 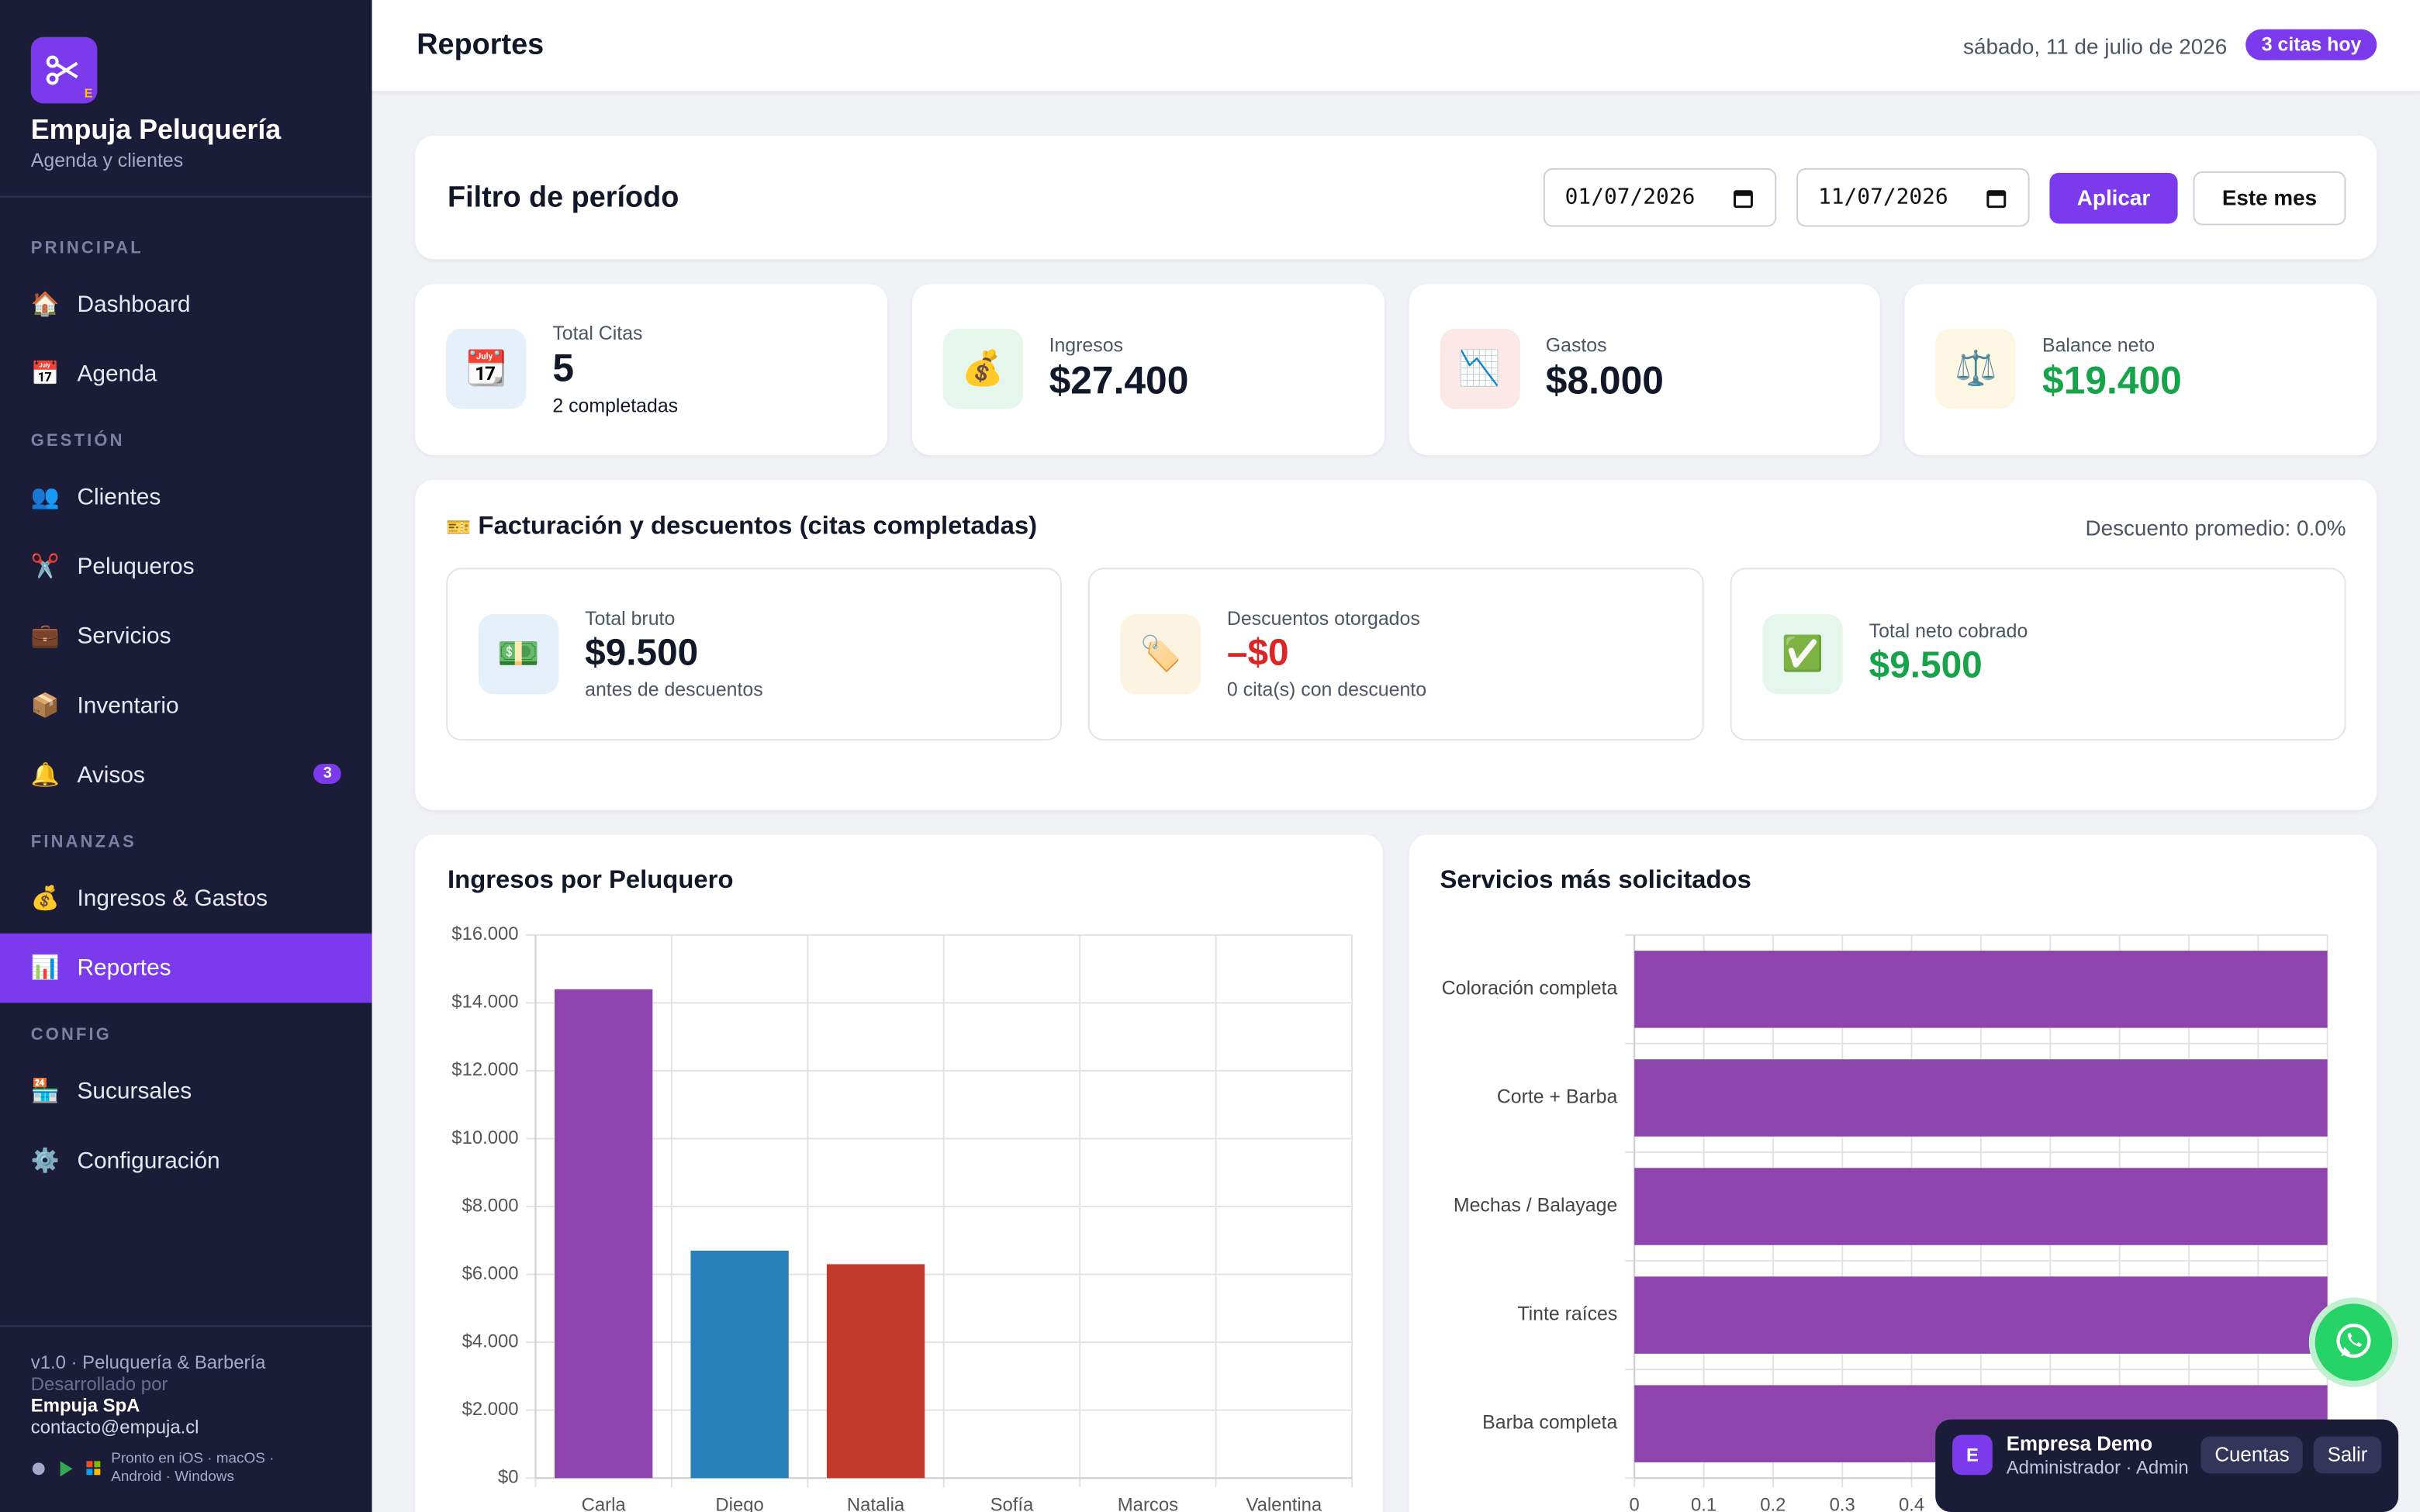 What do you see at coordinates (186, 304) in the screenshot?
I see `nav-item: 🏠 Dashboard` at bounding box center [186, 304].